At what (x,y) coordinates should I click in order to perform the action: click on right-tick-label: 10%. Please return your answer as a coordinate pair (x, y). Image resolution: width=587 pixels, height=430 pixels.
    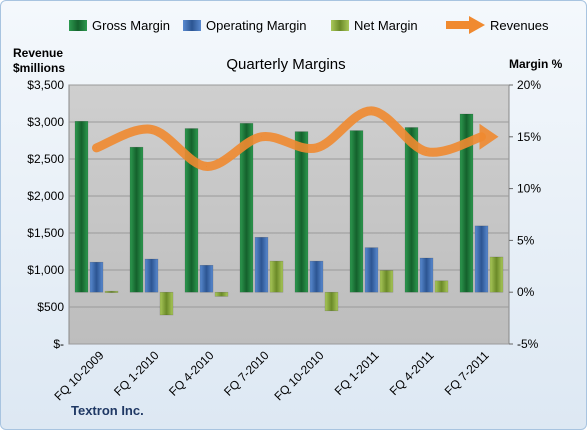
    Looking at the image, I should click on (529, 189).